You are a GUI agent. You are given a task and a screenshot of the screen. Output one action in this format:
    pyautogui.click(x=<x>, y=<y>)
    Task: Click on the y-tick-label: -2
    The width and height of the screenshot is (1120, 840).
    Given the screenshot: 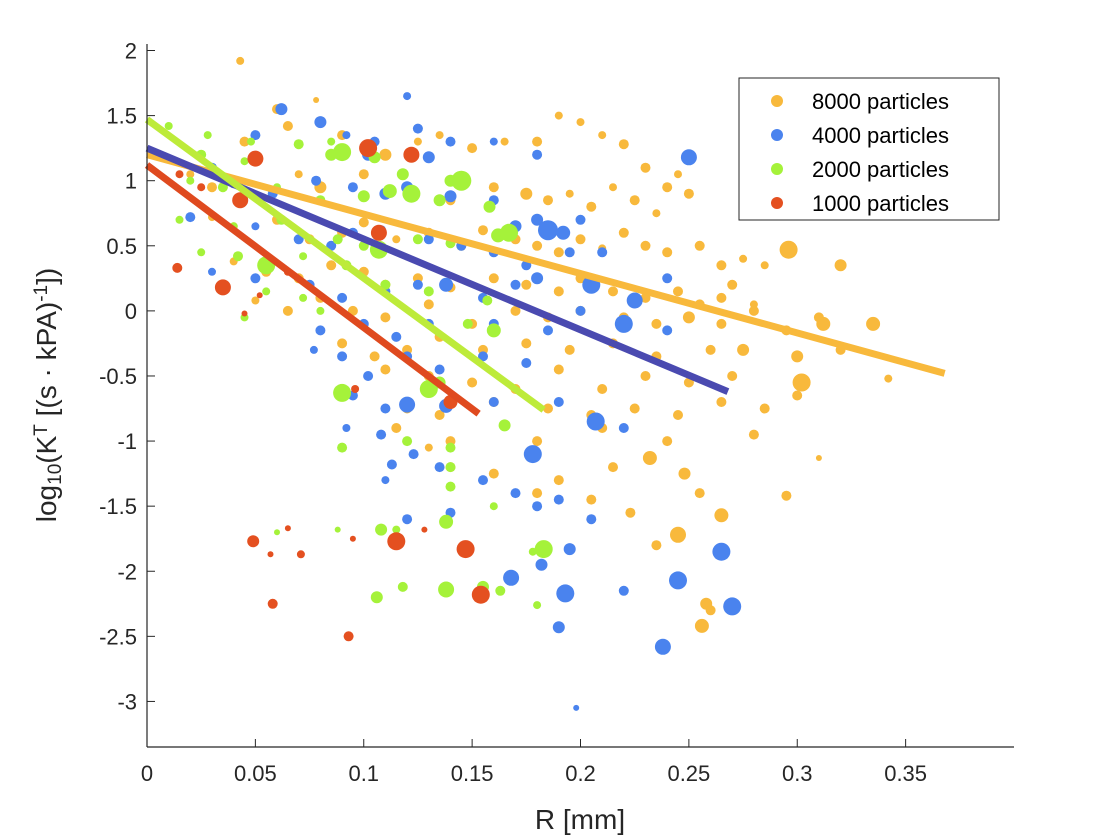 What is the action you would take?
    pyautogui.click(x=127, y=571)
    